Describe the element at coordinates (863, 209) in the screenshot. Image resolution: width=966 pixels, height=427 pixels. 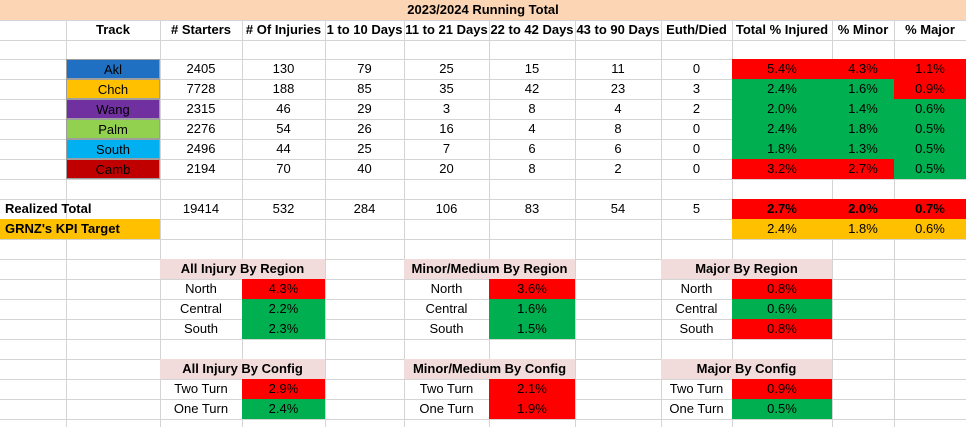
I see `realized-minor-pct: 2.0%` at that location.